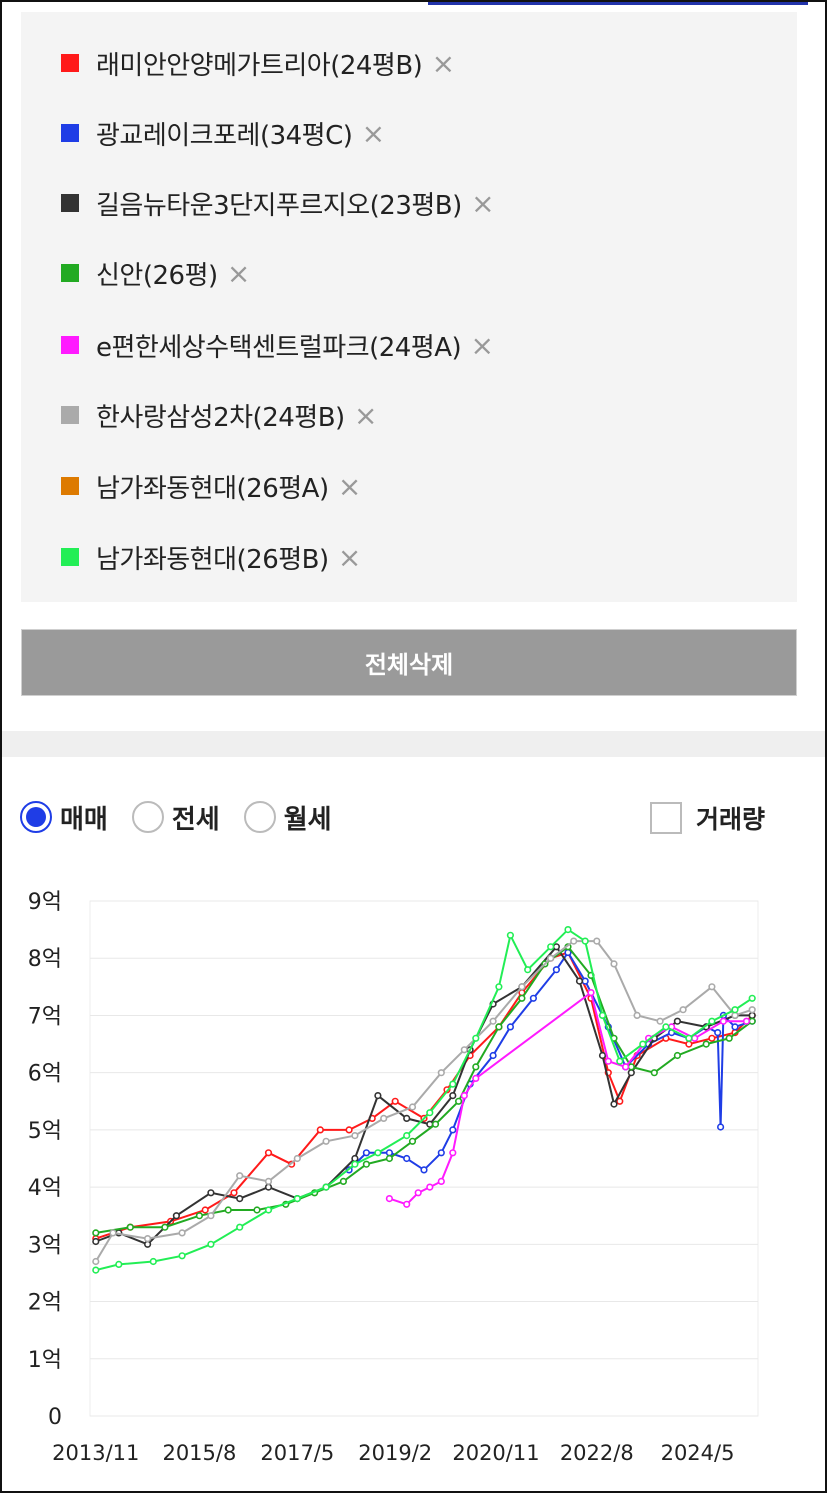  What do you see at coordinates (45, 959) in the screenshot?
I see `y-tick-label: 8억` at bounding box center [45, 959].